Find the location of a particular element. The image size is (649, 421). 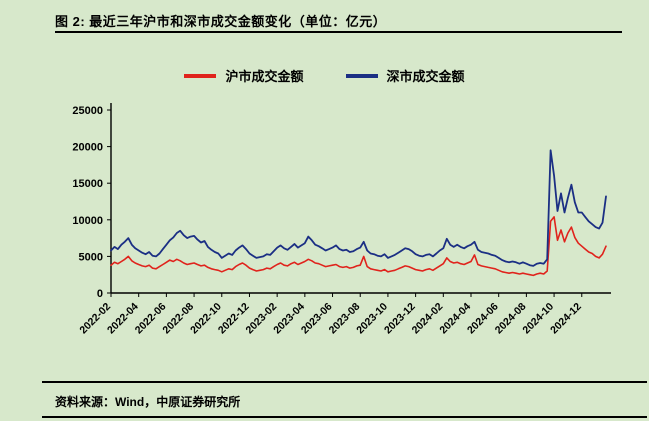

svg-text: 2024-12 is located at coordinates (566, 319).